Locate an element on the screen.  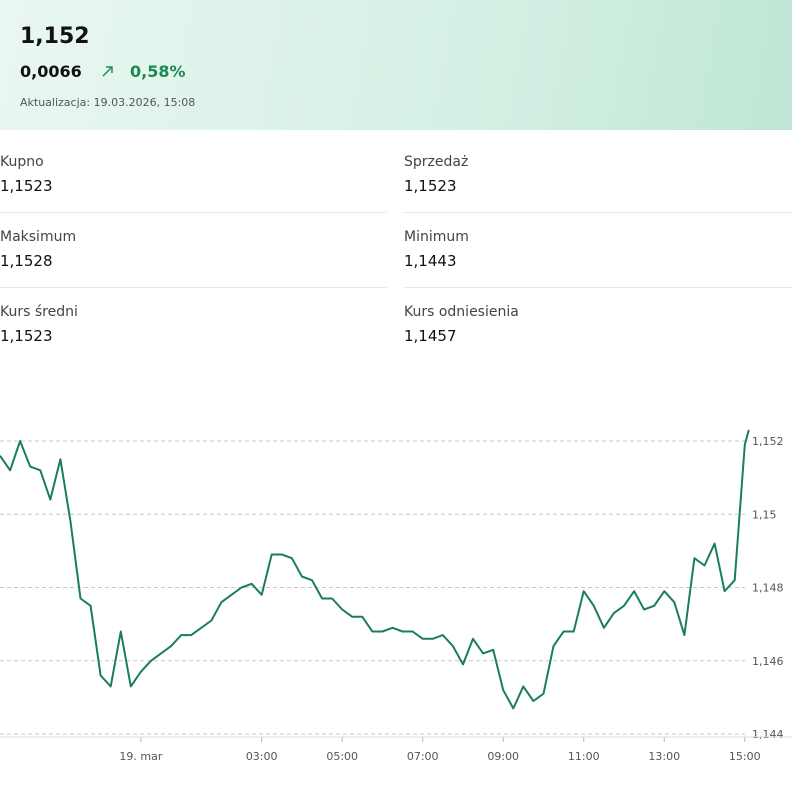
stat-value: 1,1443 is located at coordinates (430, 261).